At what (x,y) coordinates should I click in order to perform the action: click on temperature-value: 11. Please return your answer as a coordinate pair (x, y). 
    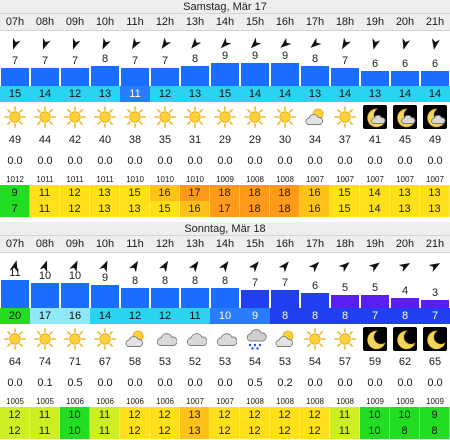
    Looking at the image, I should click on (135, 94).